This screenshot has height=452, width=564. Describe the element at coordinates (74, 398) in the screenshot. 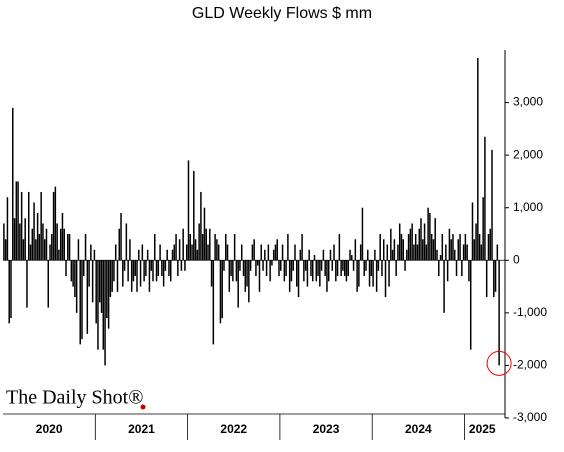

I see `source-logo: The Daily Shot®` at that location.